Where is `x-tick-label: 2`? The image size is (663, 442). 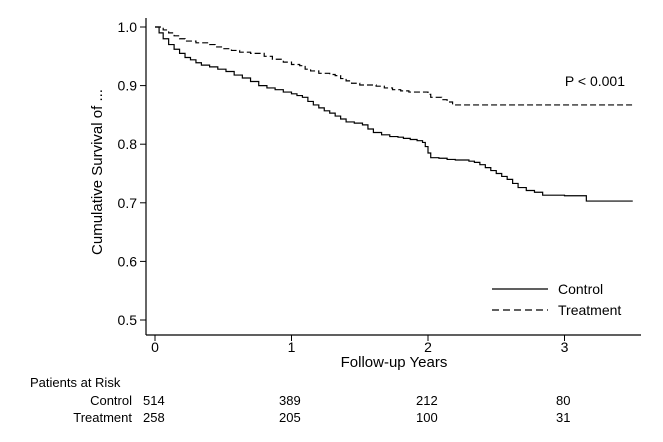
x-tick-label: 2 is located at coordinates (428, 347).